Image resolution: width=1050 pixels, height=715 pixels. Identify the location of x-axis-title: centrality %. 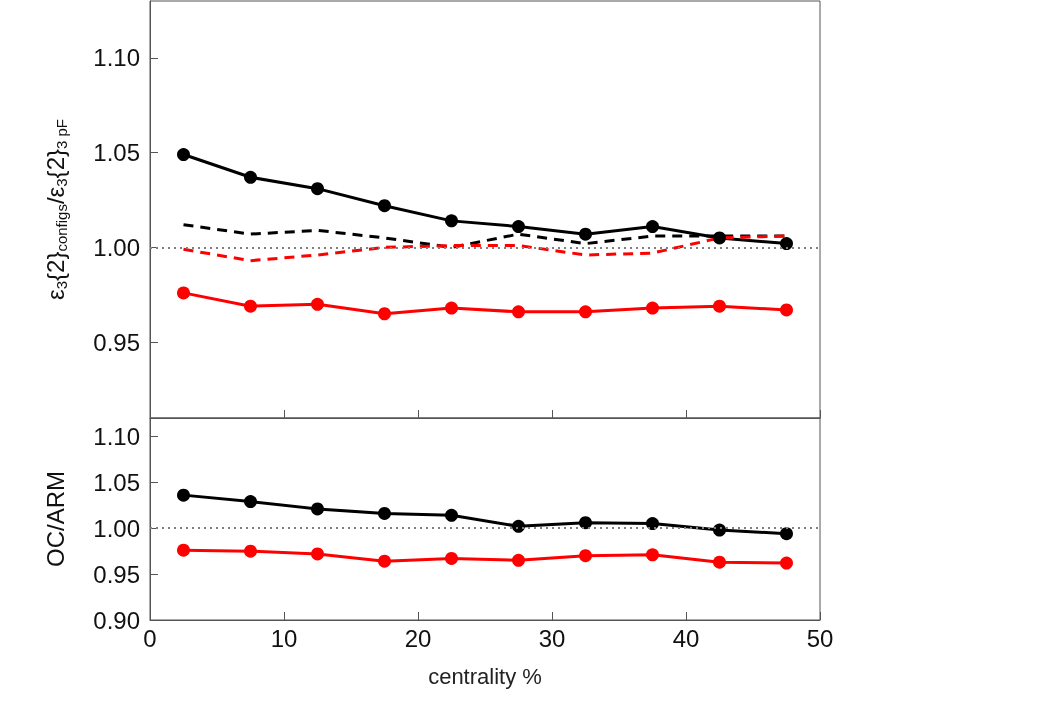
(485, 676).